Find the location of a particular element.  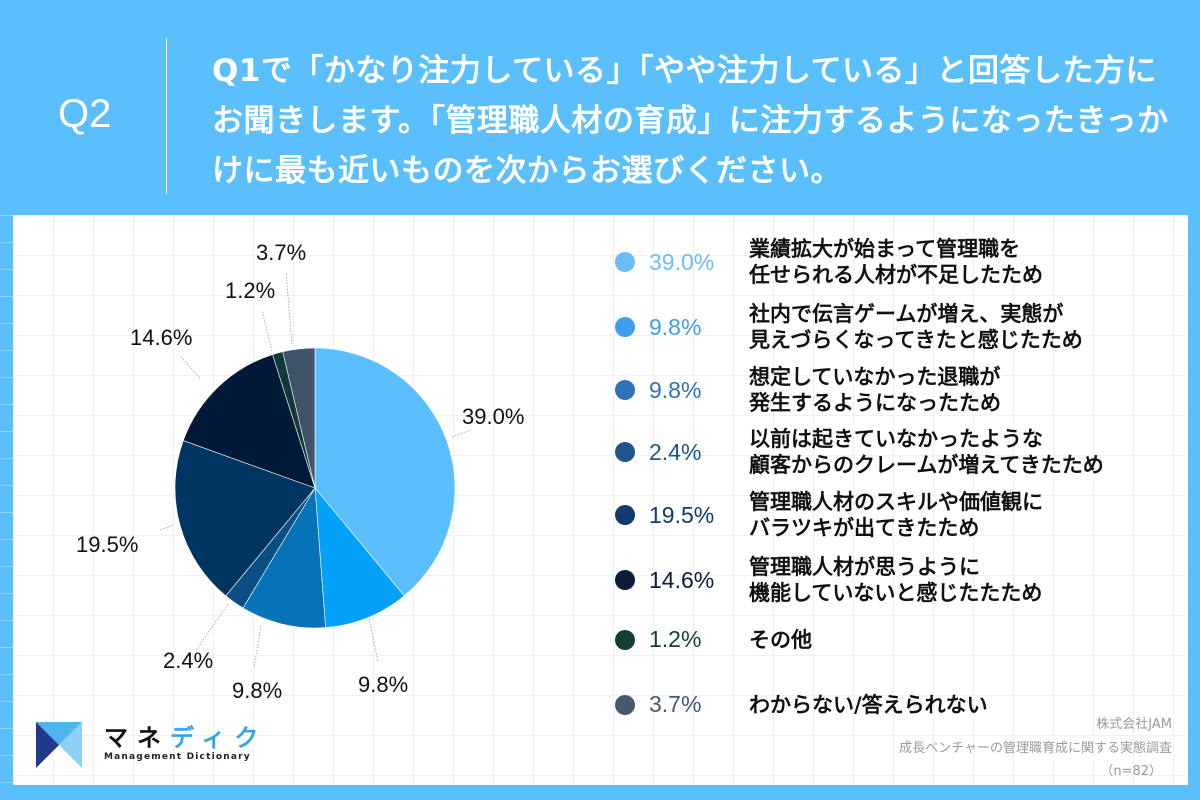

legend-item: 14.6% 管理職人材が思うように 機能していないと感じたたため is located at coordinates (828, 580).